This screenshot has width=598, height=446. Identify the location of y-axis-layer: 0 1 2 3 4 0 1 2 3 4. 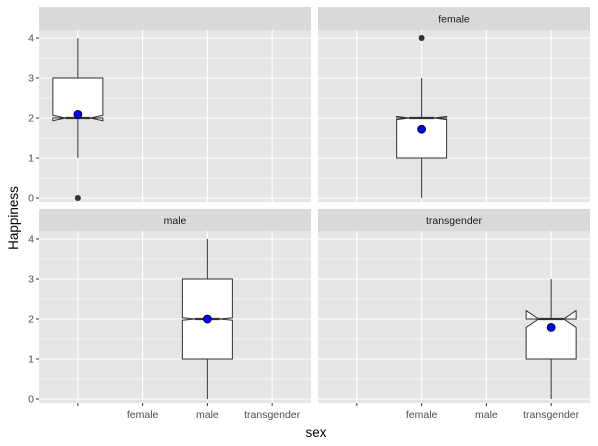
(33, 219).